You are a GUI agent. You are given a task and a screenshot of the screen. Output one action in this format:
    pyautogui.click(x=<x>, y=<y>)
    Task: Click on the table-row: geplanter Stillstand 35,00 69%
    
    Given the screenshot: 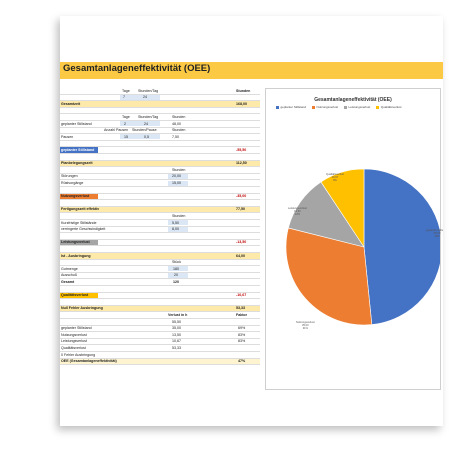 What is the action you would take?
    pyautogui.click(x=160, y=329)
    